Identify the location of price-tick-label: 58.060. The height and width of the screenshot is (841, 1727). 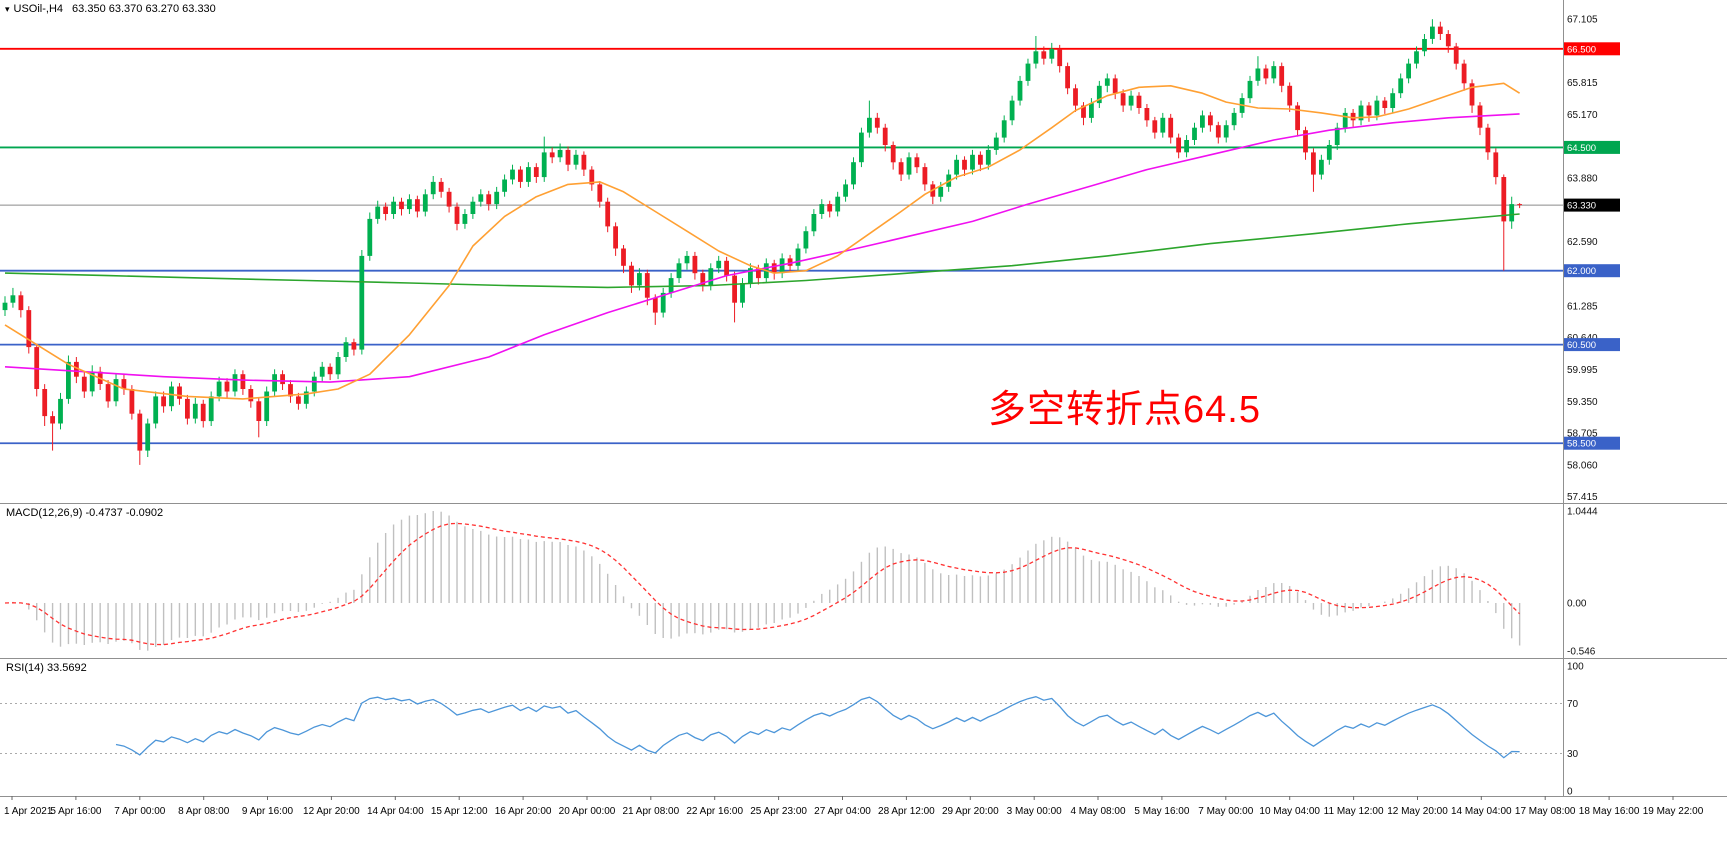
(1582, 465).